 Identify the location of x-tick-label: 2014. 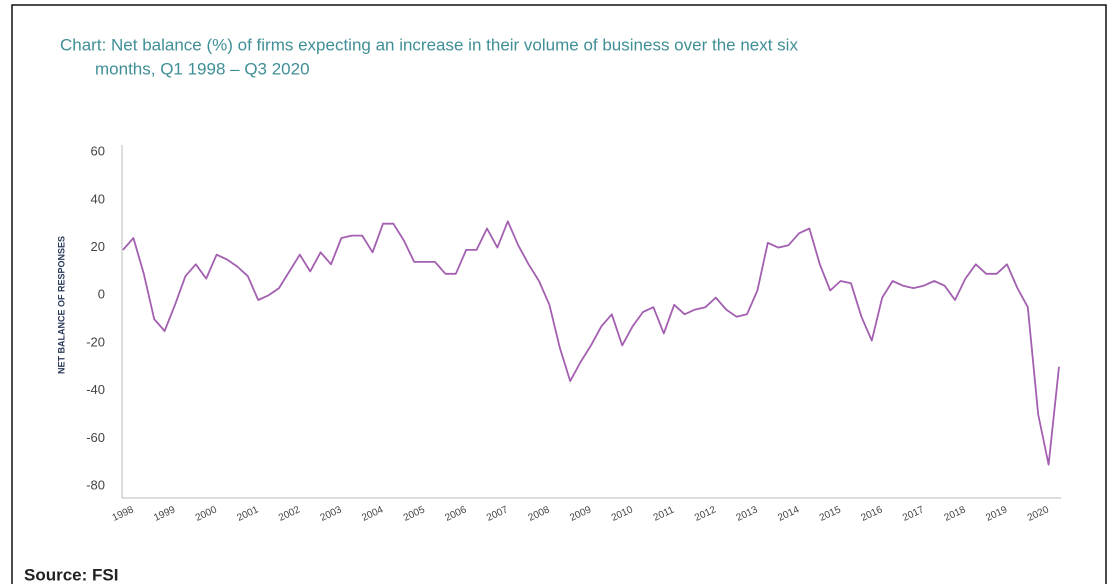
(788, 514).